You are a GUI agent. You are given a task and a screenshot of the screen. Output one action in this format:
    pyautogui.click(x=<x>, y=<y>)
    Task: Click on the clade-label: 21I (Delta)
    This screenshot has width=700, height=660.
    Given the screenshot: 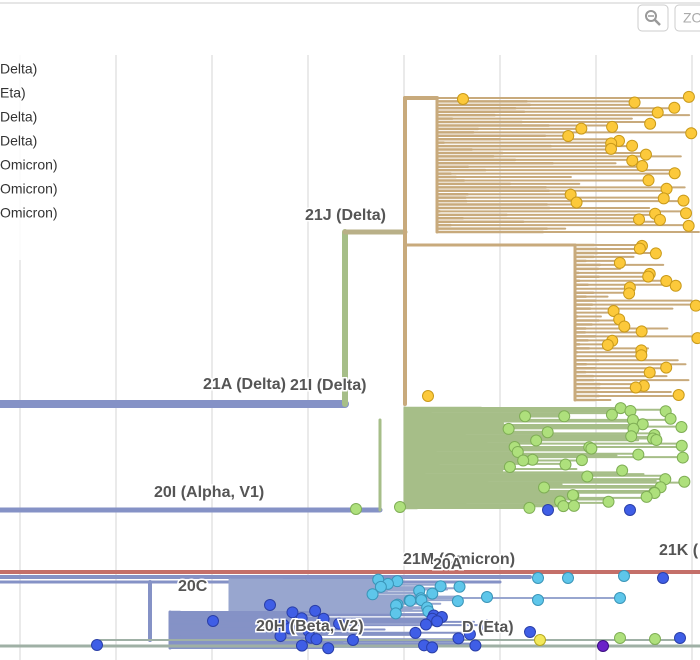 What is the action you would take?
    pyautogui.click(x=328, y=385)
    